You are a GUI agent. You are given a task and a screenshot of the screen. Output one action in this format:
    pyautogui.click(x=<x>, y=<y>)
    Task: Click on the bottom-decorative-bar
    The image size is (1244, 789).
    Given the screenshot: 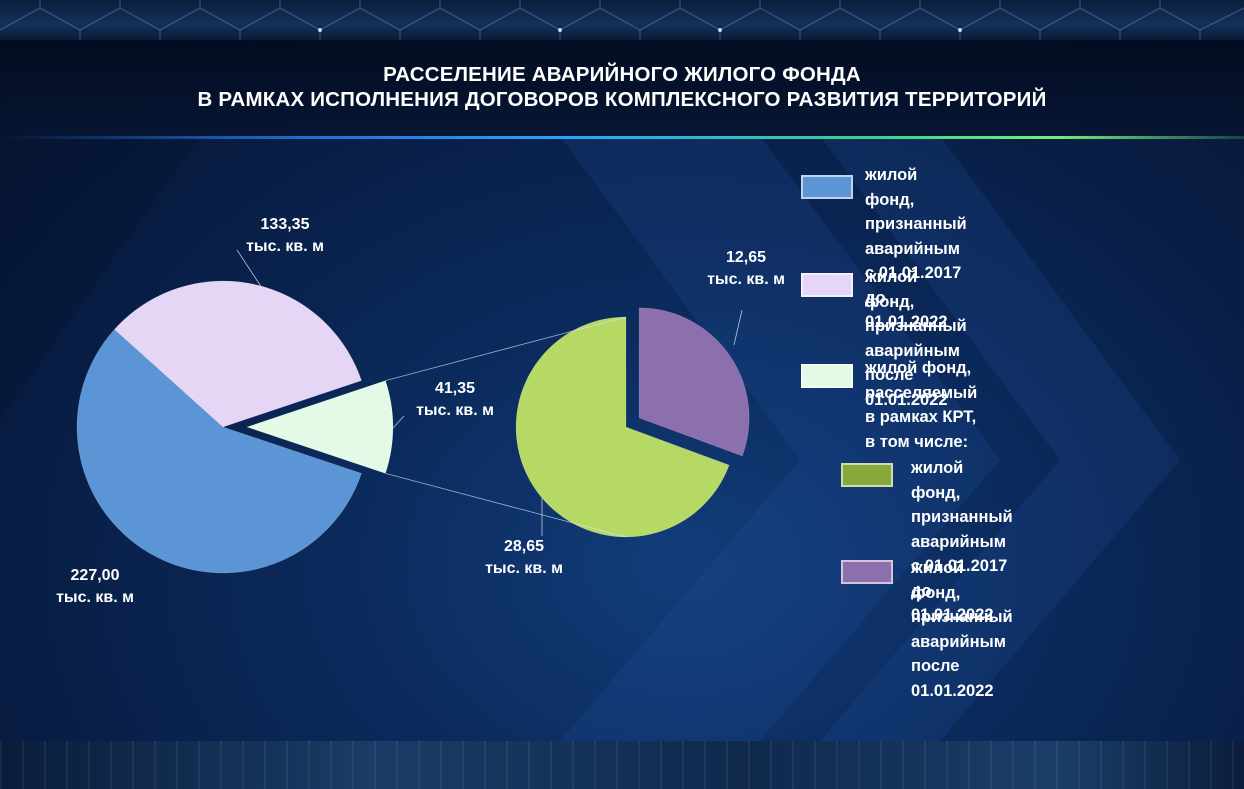 What is the action you would take?
    pyautogui.click(x=622, y=765)
    